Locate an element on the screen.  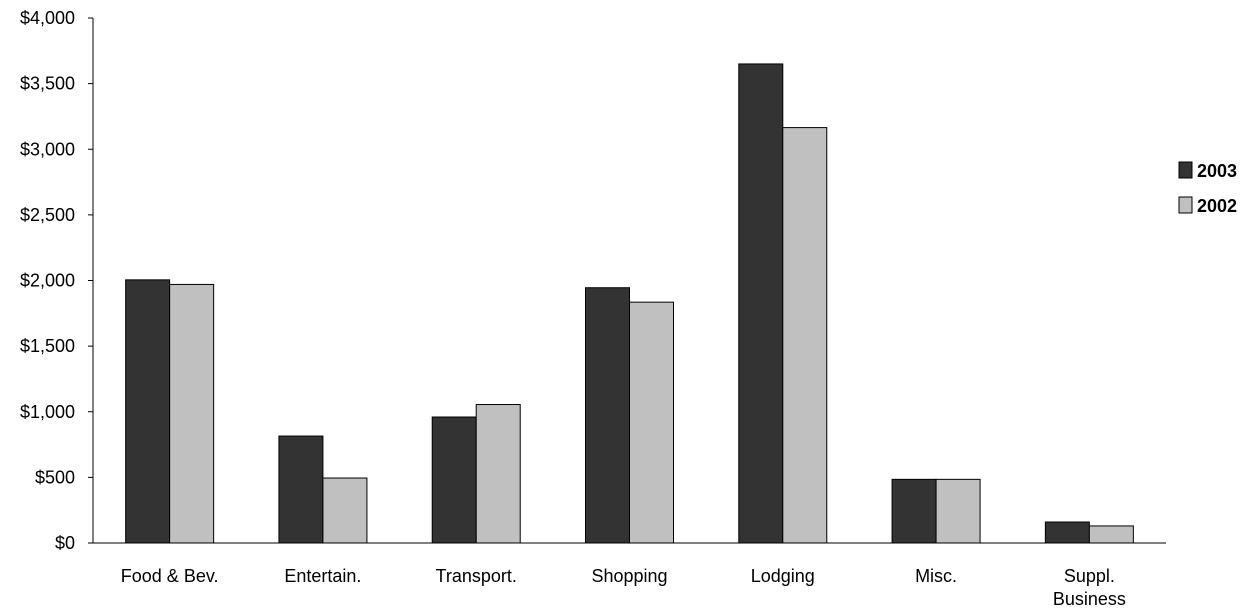
legend: 2003 2002 is located at coordinates (1207, 188).